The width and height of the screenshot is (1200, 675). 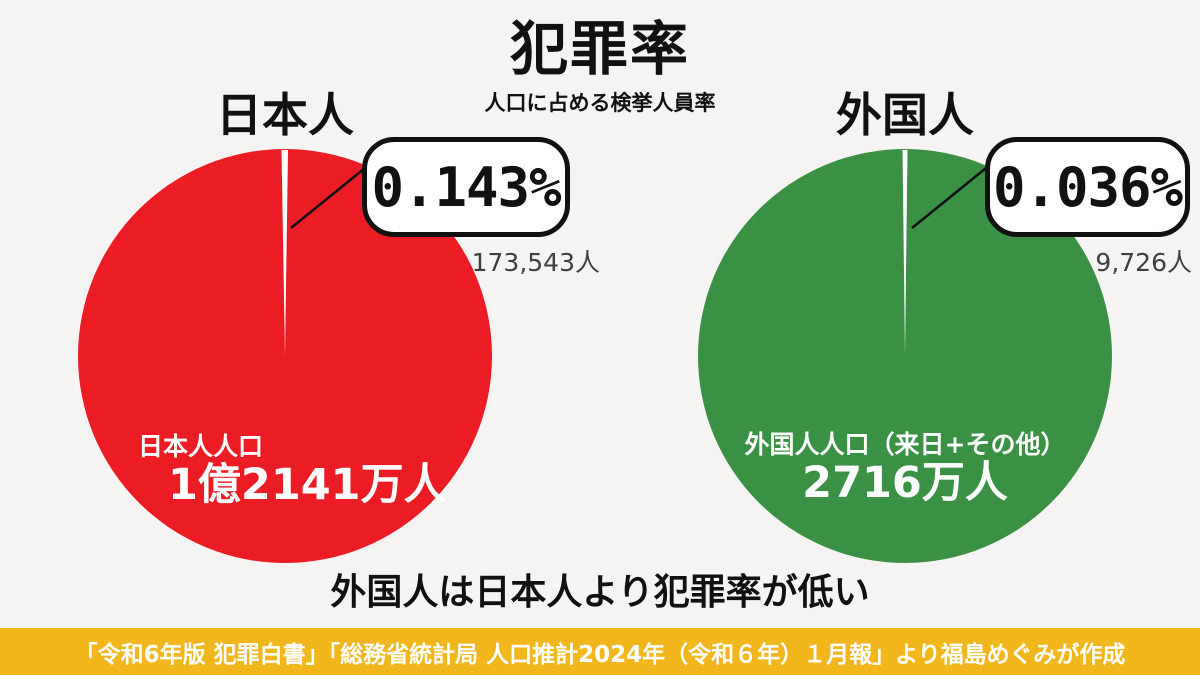 What do you see at coordinates (905, 115) in the screenshot?
I see `group-label-foreigner: 外国人` at bounding box center [905, 115].